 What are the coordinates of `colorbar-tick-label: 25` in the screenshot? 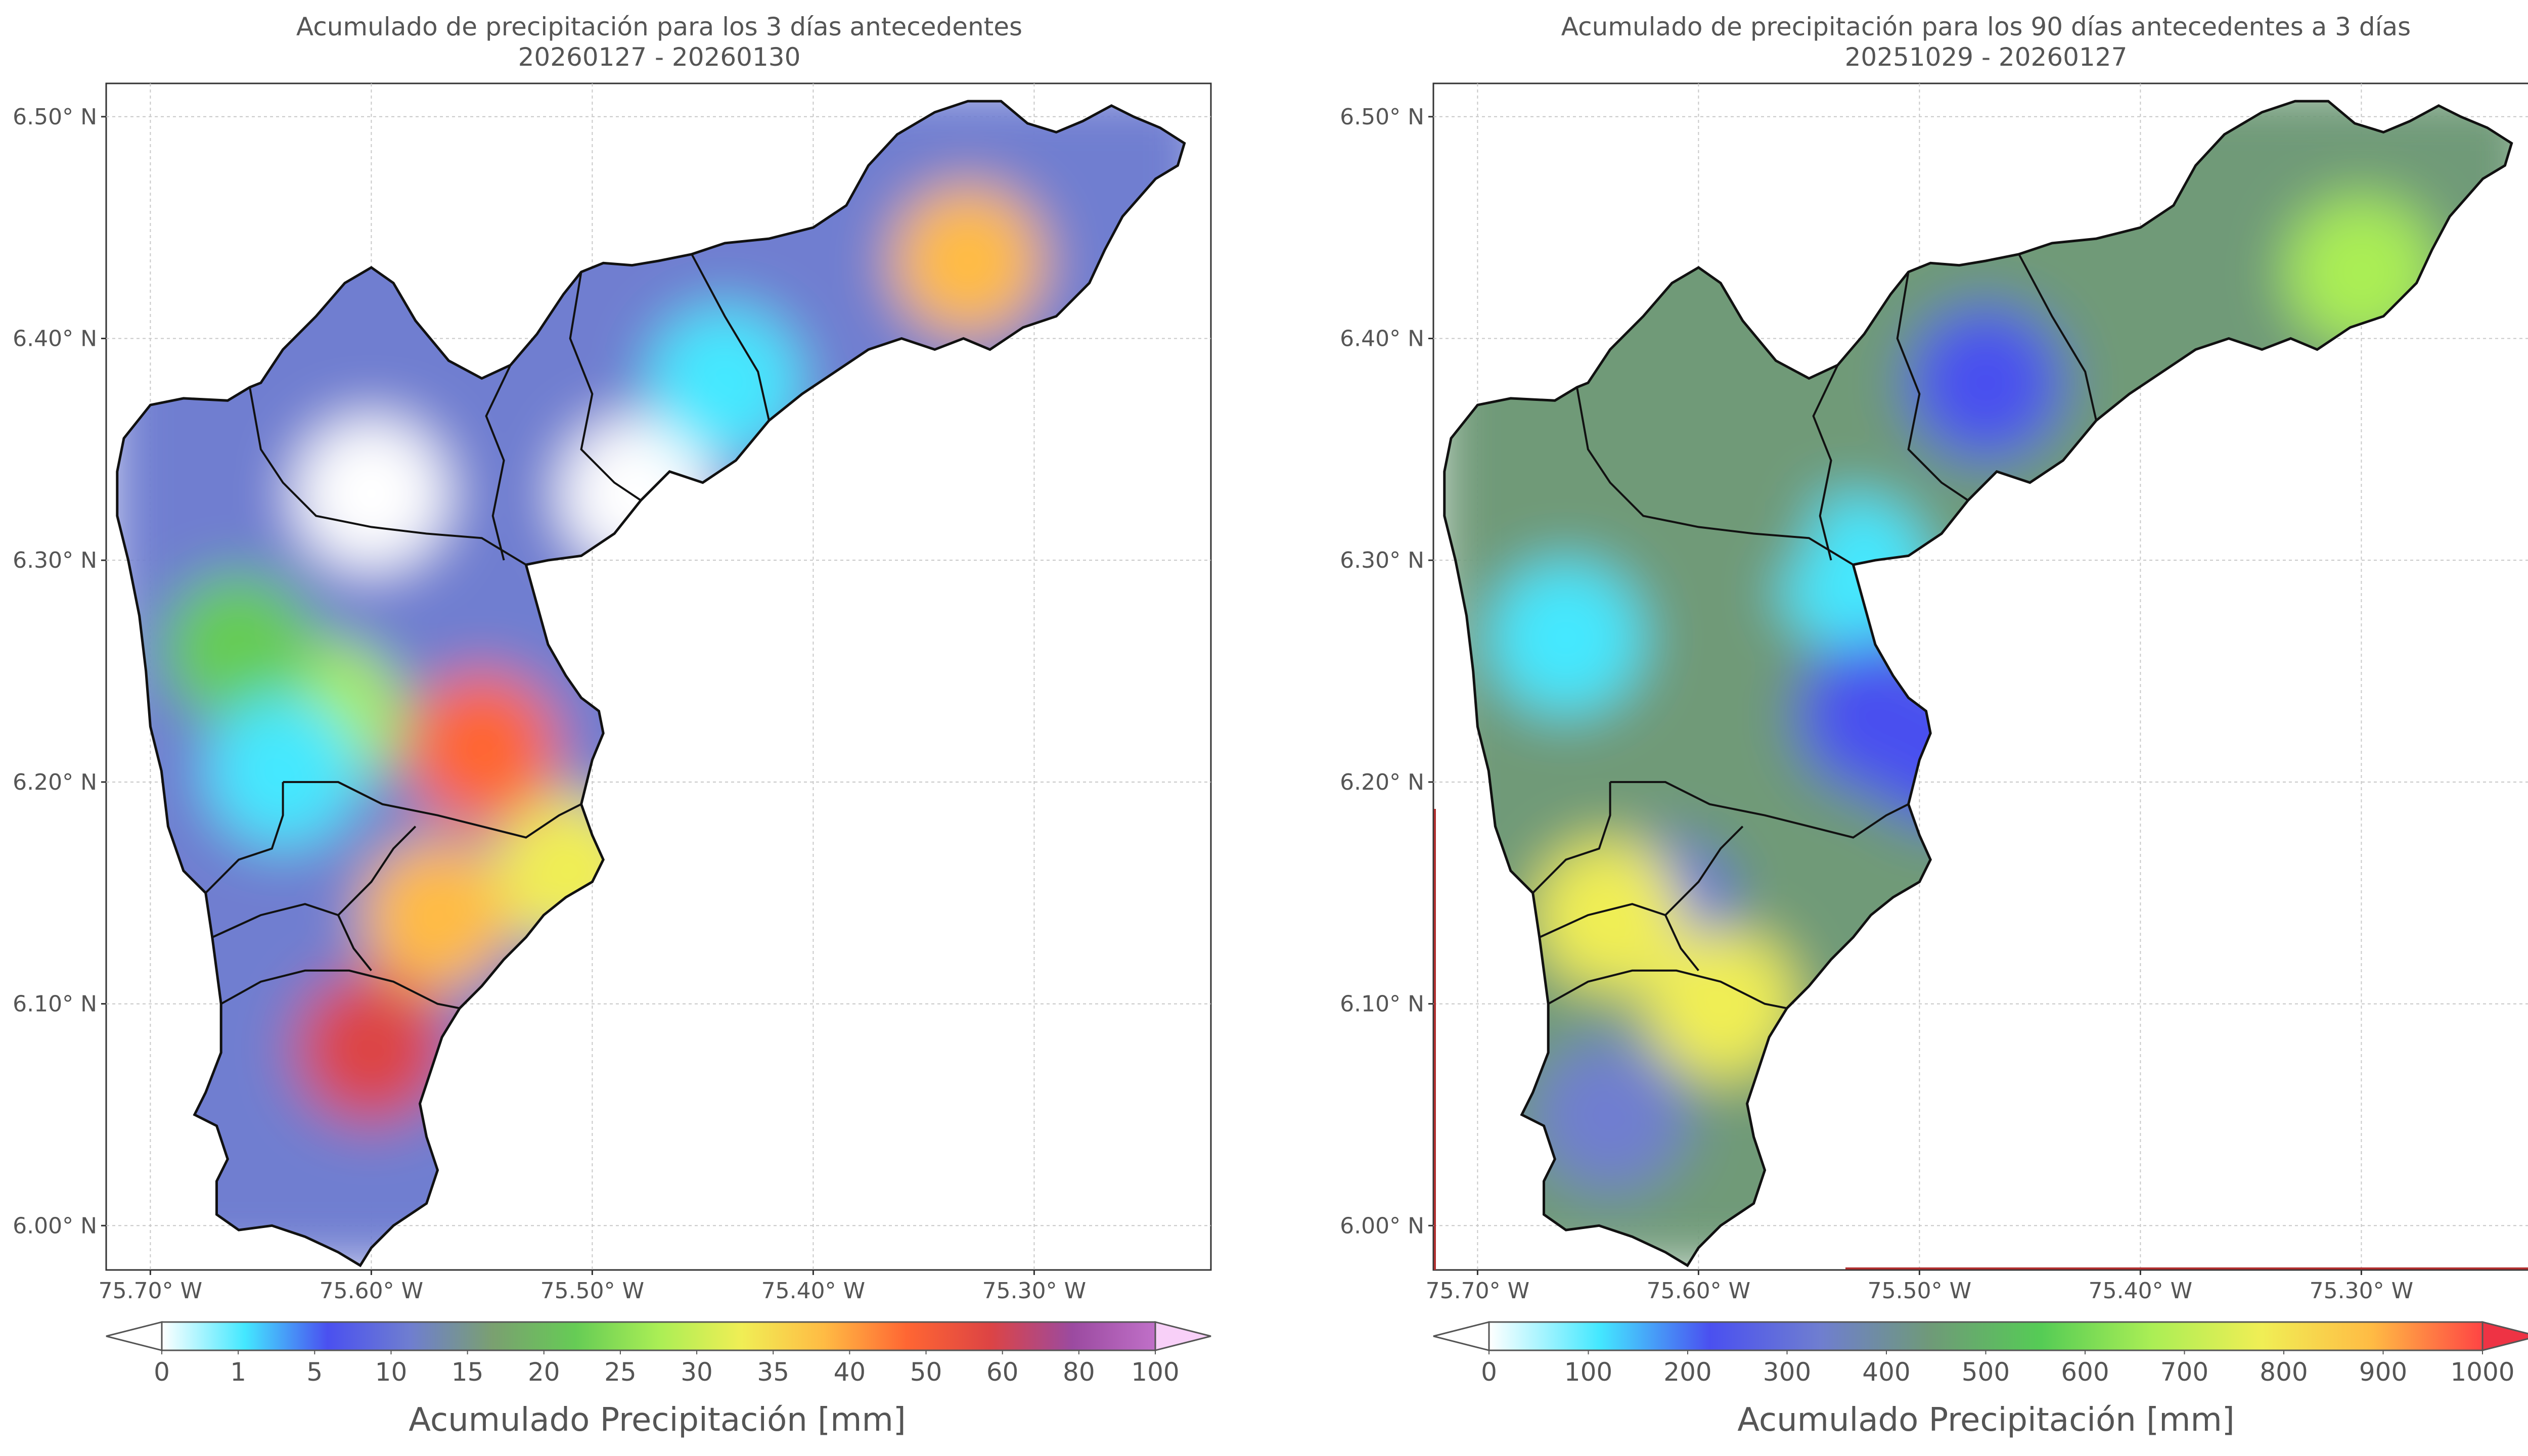 It's located at (620, 1372).